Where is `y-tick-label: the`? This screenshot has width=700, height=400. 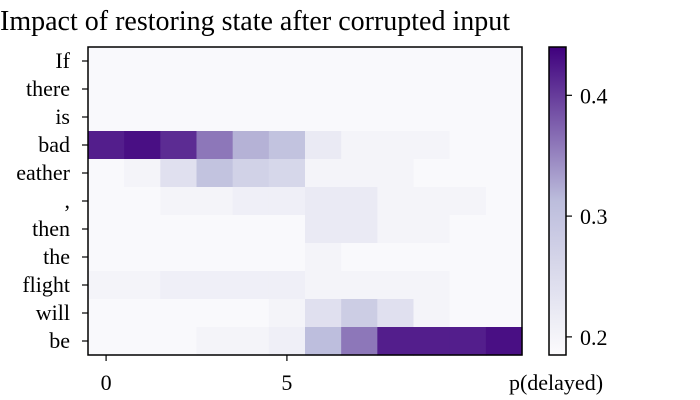
y-tick-label: the is located at coordinates (56, 256).